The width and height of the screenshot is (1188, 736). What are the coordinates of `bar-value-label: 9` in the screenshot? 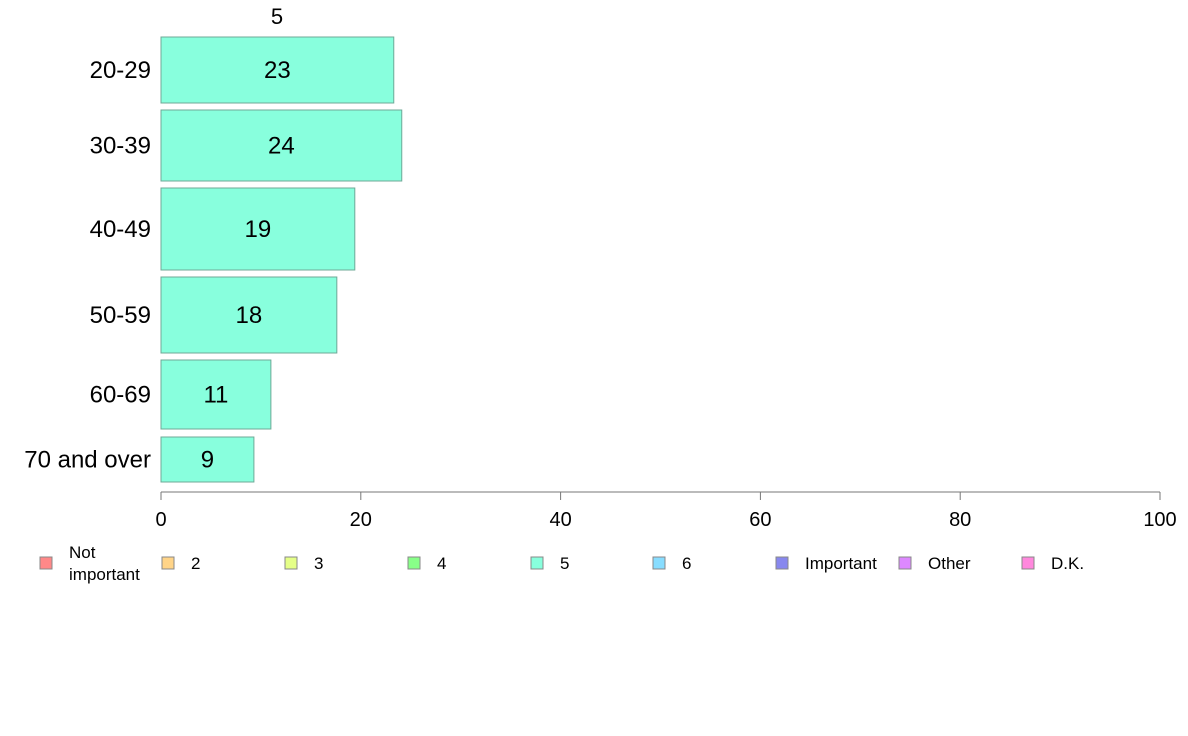 It's located at (207, 460).